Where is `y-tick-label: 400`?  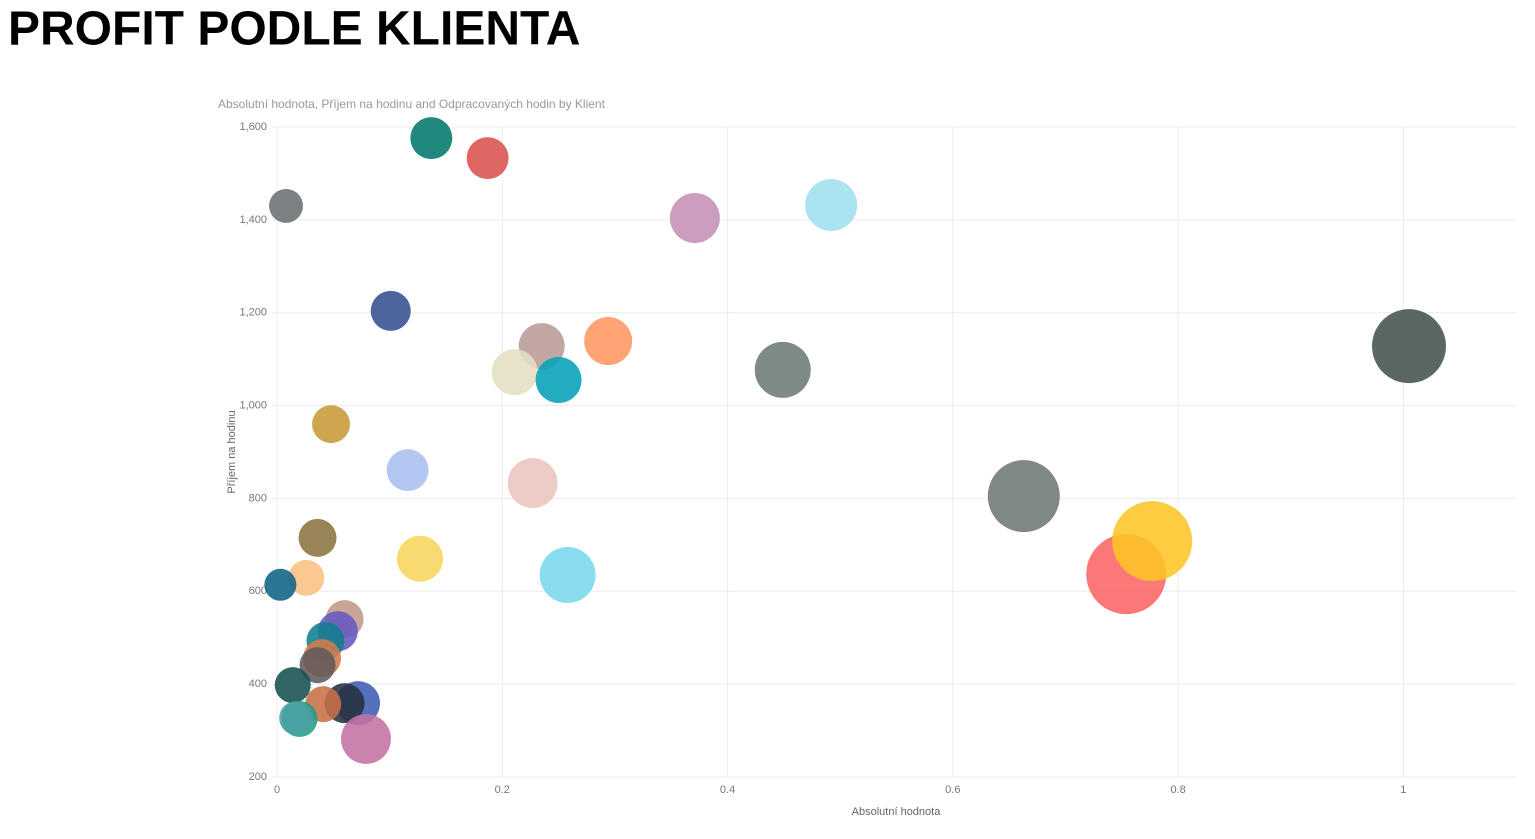
y-tick-label: 400 is located at coordinates (258, 684).